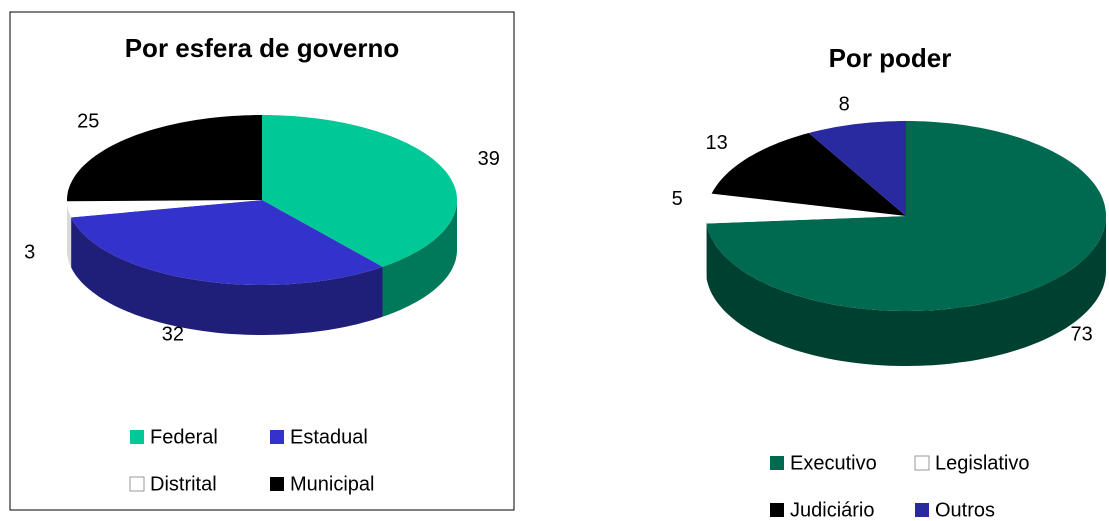  I want to click on chart-title: Por poder, so click(890, 58).